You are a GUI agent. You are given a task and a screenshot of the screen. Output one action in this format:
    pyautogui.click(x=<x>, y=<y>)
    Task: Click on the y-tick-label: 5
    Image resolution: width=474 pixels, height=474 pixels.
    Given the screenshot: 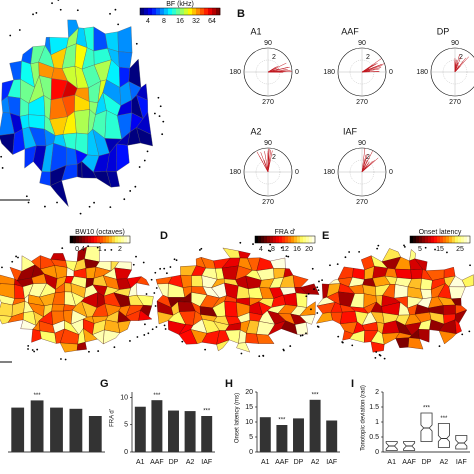 What is the action you would take?
    pyautogui.click(x=126, y=425)
    